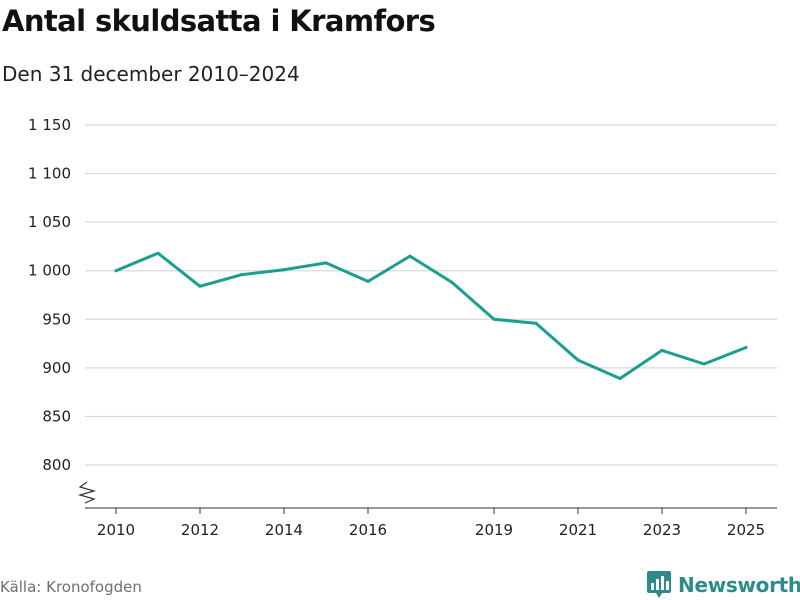  What do you see at coordinates (151, 74) in the screenshot?
I see `chart-subtitle: Den 31 december 2010–2024` at bounding box center [151, 74].